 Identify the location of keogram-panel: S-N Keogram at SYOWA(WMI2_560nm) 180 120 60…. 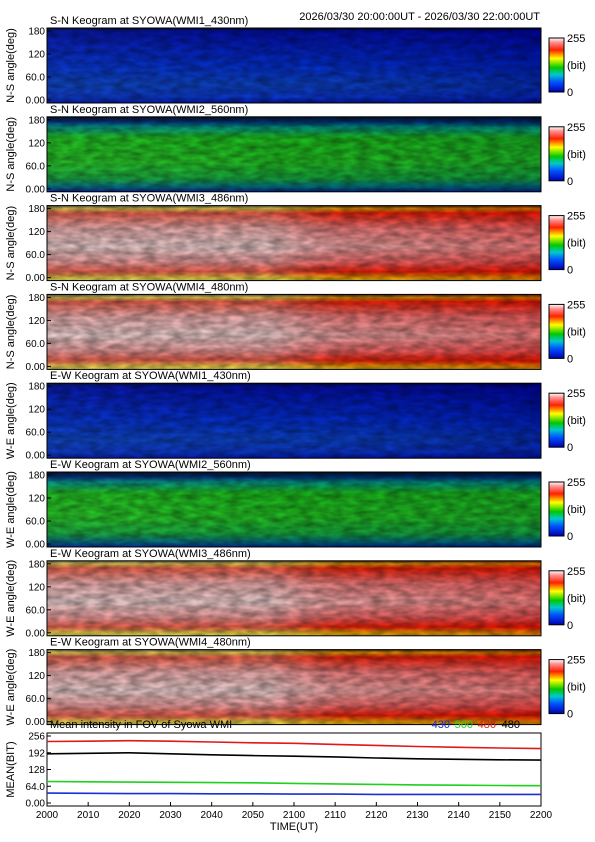
(295, 150).